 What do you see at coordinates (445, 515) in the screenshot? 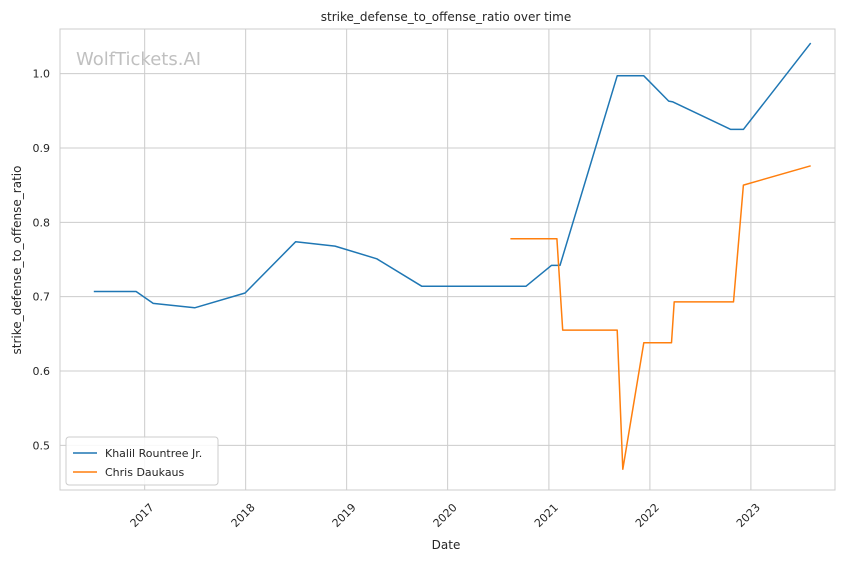
I see `x-tick-label: 2020` at bounding box center [445, 515].